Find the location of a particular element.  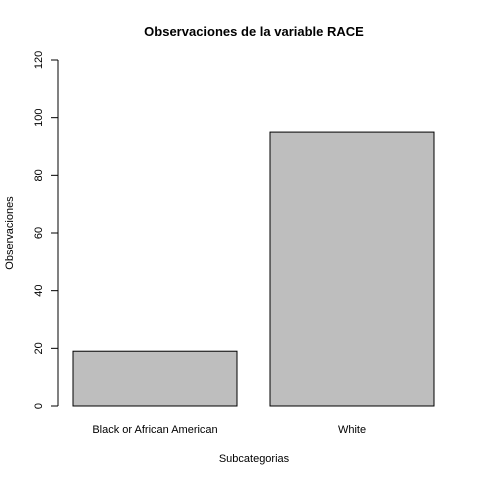

y-tick-label: 20 is located at coordinates (39, 348).